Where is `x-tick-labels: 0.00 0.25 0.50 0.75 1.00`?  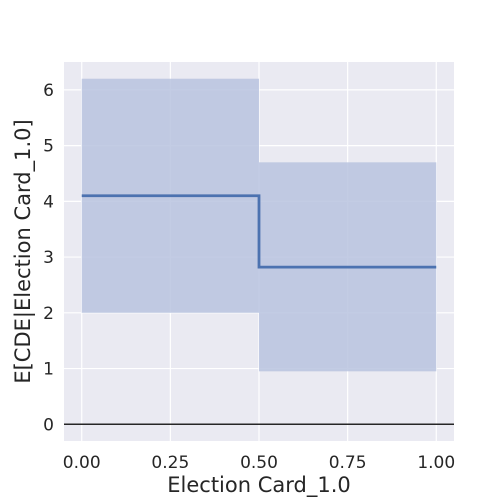 x-tick-labels: 0.00 0.25 0.50 0.75 1.00 is located at coordinates (259, 463).